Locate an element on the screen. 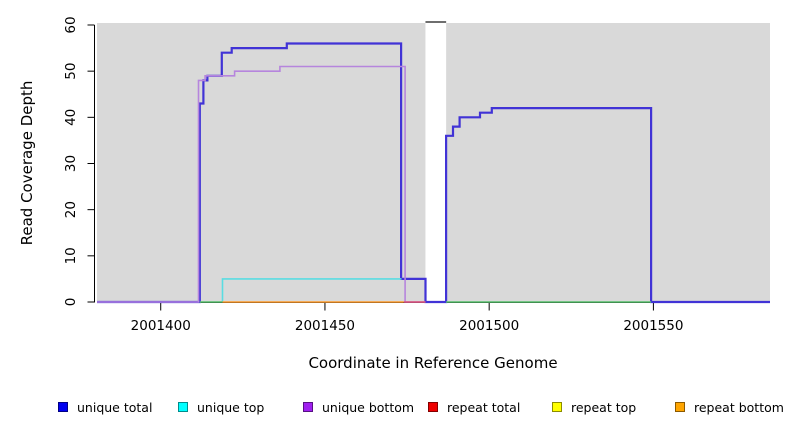  legend-item-repeat-bottom: repeat bottom is located at coordinates (729, 407).